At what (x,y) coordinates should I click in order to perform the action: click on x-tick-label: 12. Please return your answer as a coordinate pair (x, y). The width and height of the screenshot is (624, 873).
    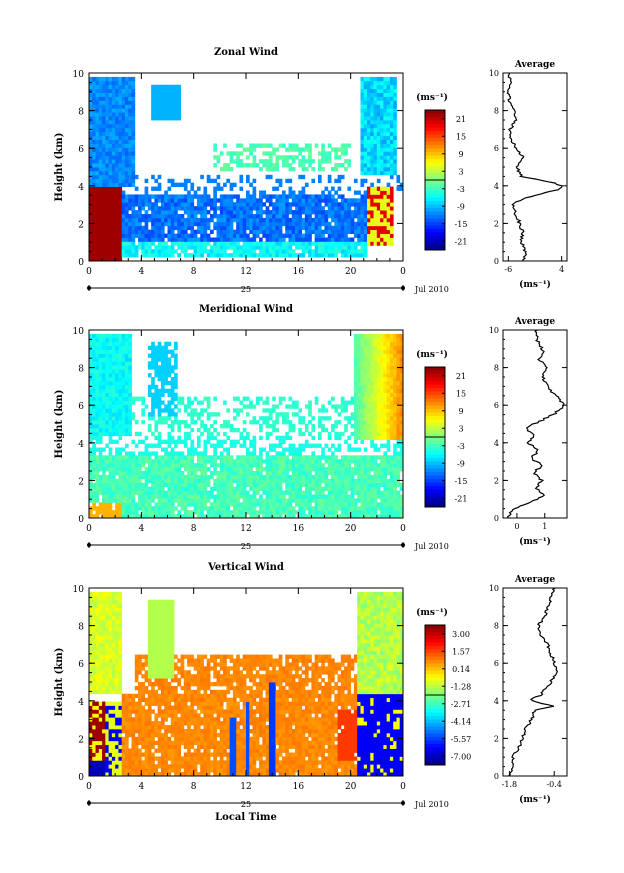
    Looking at the image, I should click on (245, 272).